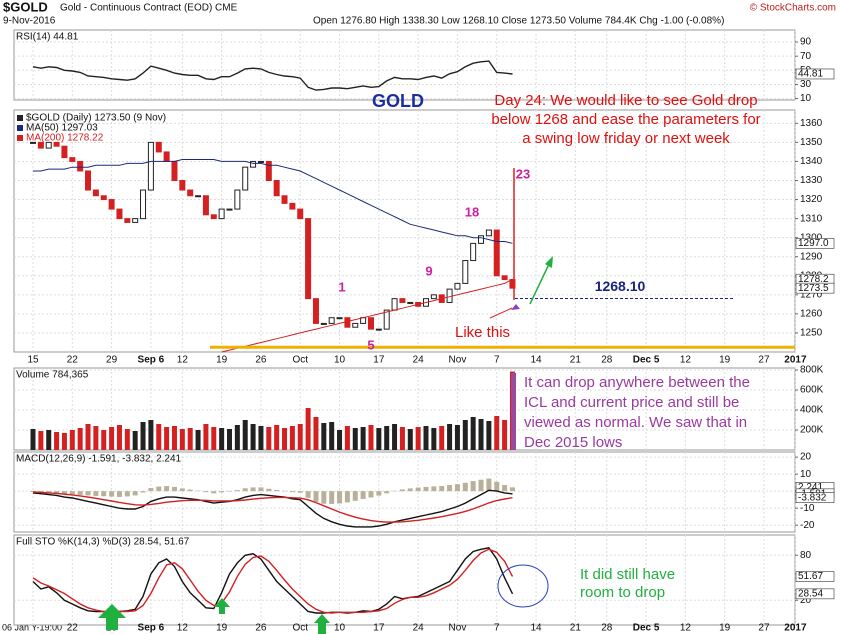  I want to click on target-marker, so click(515, 307).